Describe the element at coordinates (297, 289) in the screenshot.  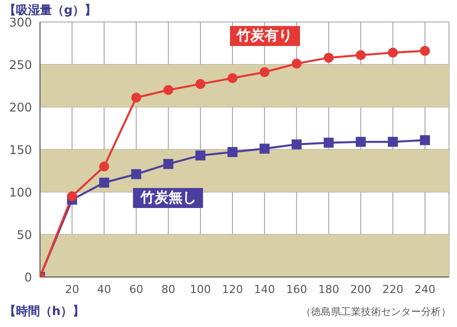
I see `x-tick-label: 160` at that location.